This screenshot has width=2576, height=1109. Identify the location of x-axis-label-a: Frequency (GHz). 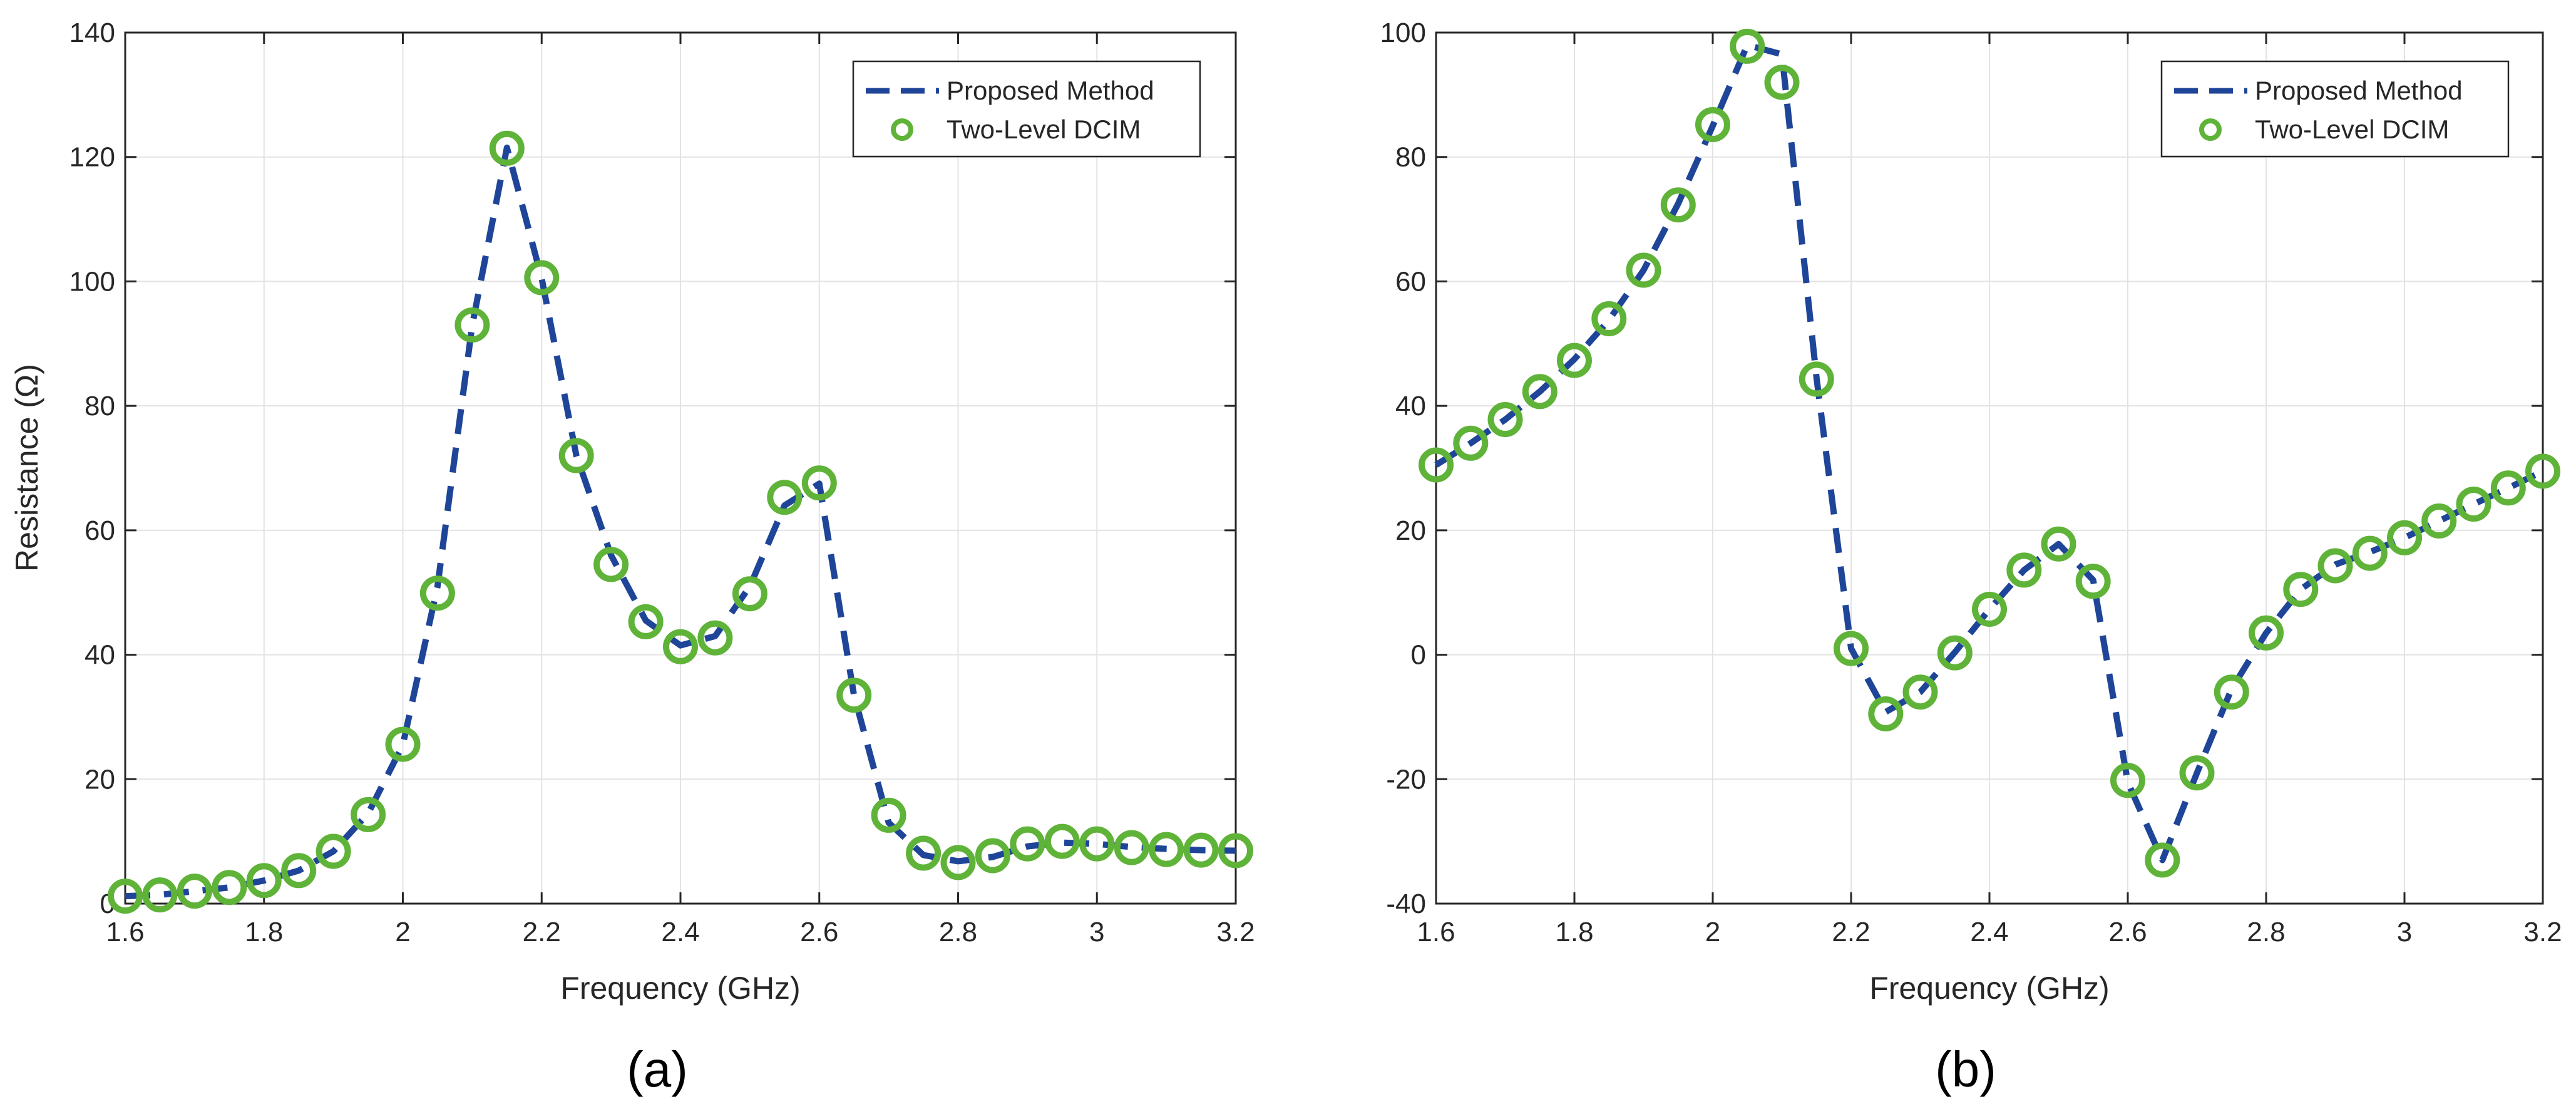
(680, 989).